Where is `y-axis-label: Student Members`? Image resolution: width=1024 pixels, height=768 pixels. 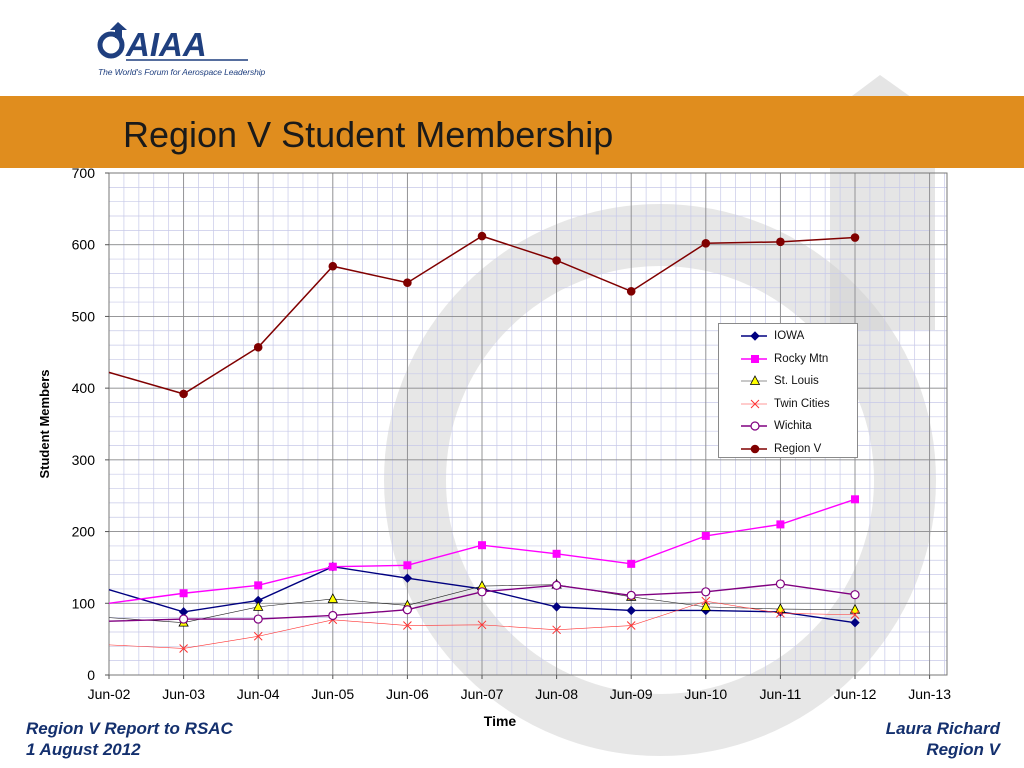
y-axis-label: Student Members is located at coordinates (44, 423).